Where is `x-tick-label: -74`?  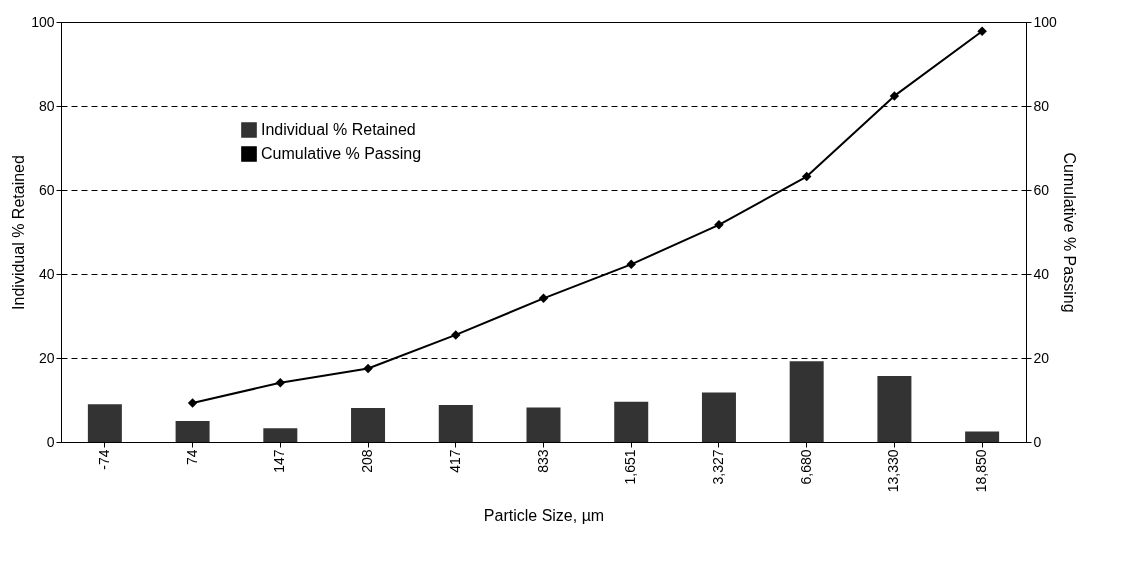 x-tick-label: -74 is located at coordinates (103, 459).